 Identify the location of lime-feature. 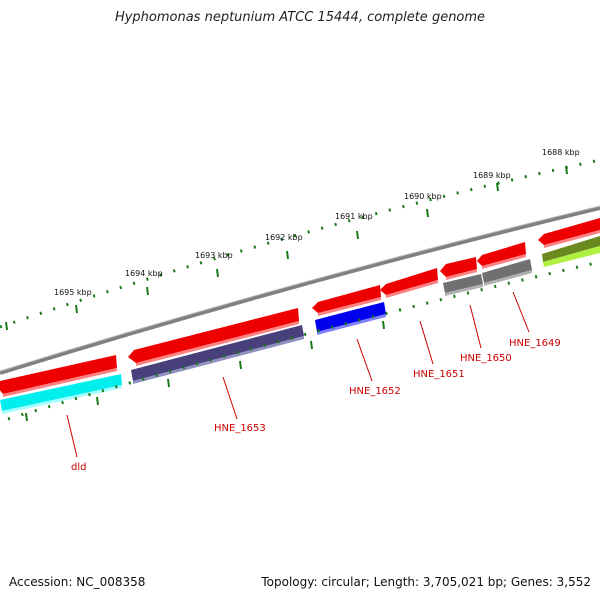
(571, 256).